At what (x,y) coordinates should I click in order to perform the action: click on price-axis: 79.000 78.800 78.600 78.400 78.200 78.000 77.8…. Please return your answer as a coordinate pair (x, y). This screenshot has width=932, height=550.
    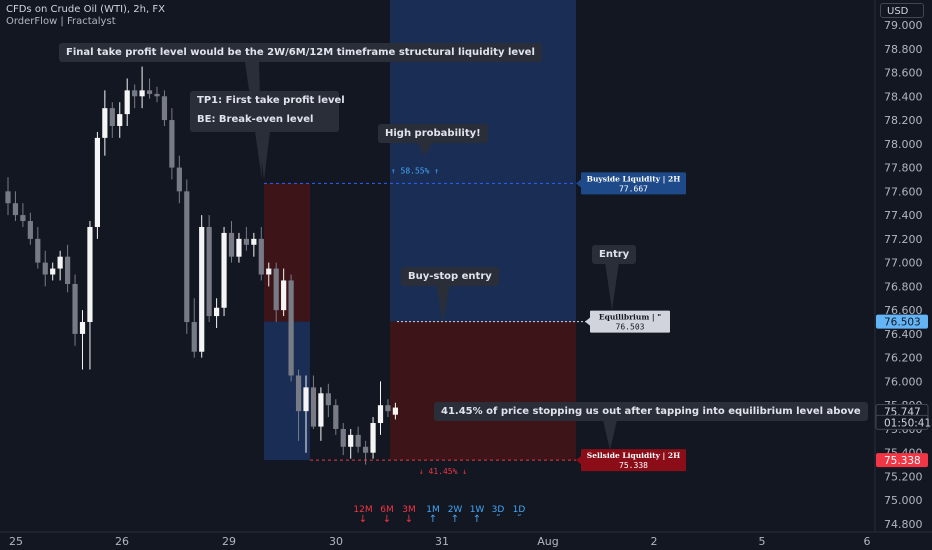
    Looking at the image, I should click on (902, 266).